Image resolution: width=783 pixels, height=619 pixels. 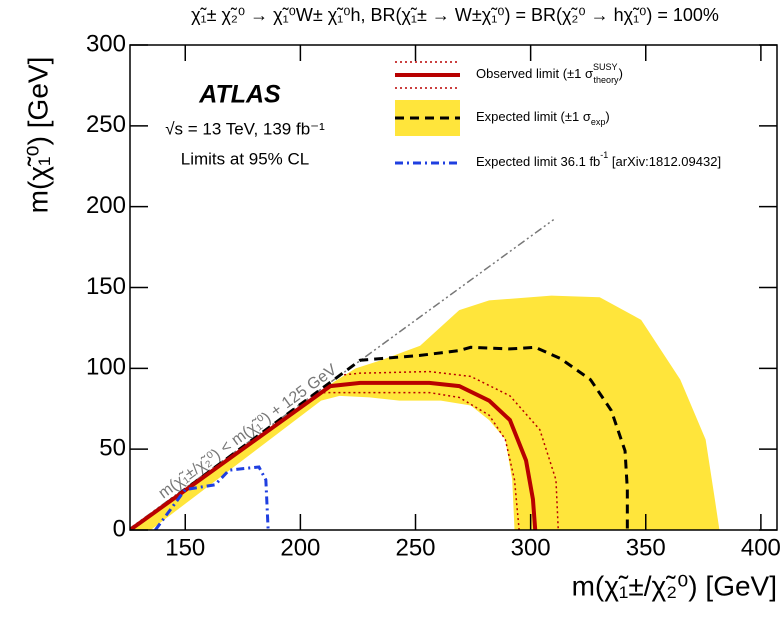 I want to click on legend-name: Expected limit 36.1 fb, so click(x=538, y=161).